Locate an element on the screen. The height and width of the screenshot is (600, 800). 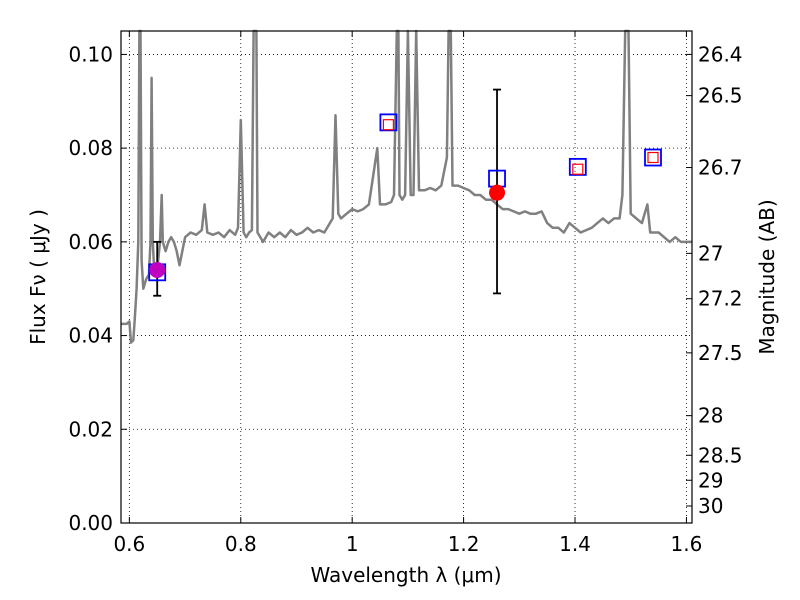
y-tick-label: 0.04 is located at coordinates (90, 336).